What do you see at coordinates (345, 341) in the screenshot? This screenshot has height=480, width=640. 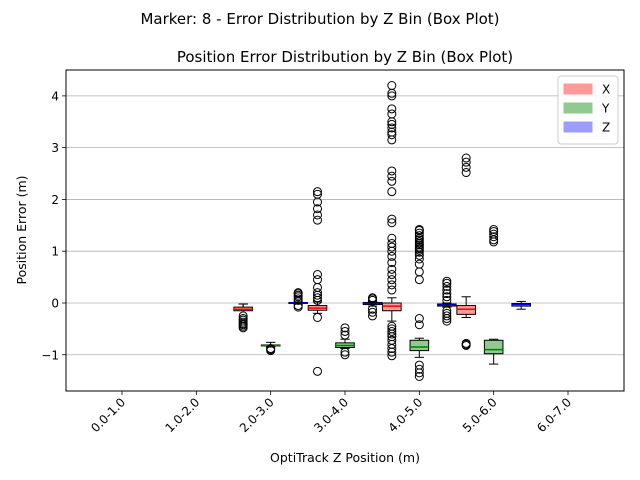 I see `box-y-3.0-4.0` at bounding box center [345, 341].